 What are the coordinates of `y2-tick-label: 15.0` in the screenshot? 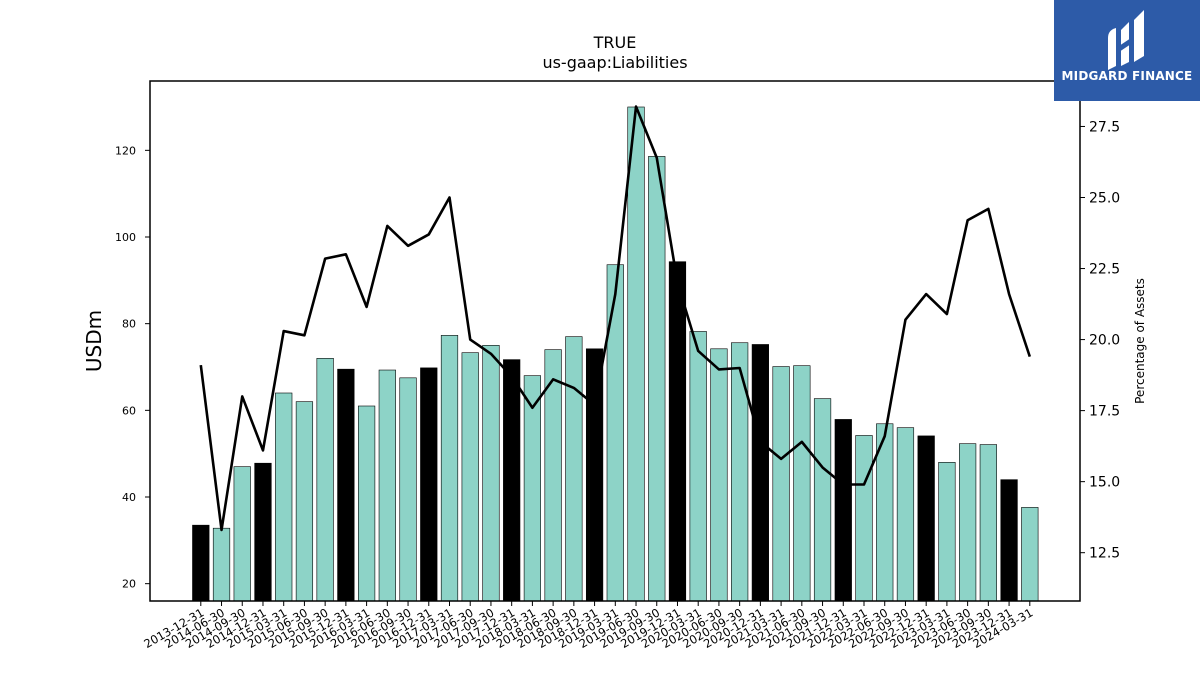 It's located at (1104, 483).